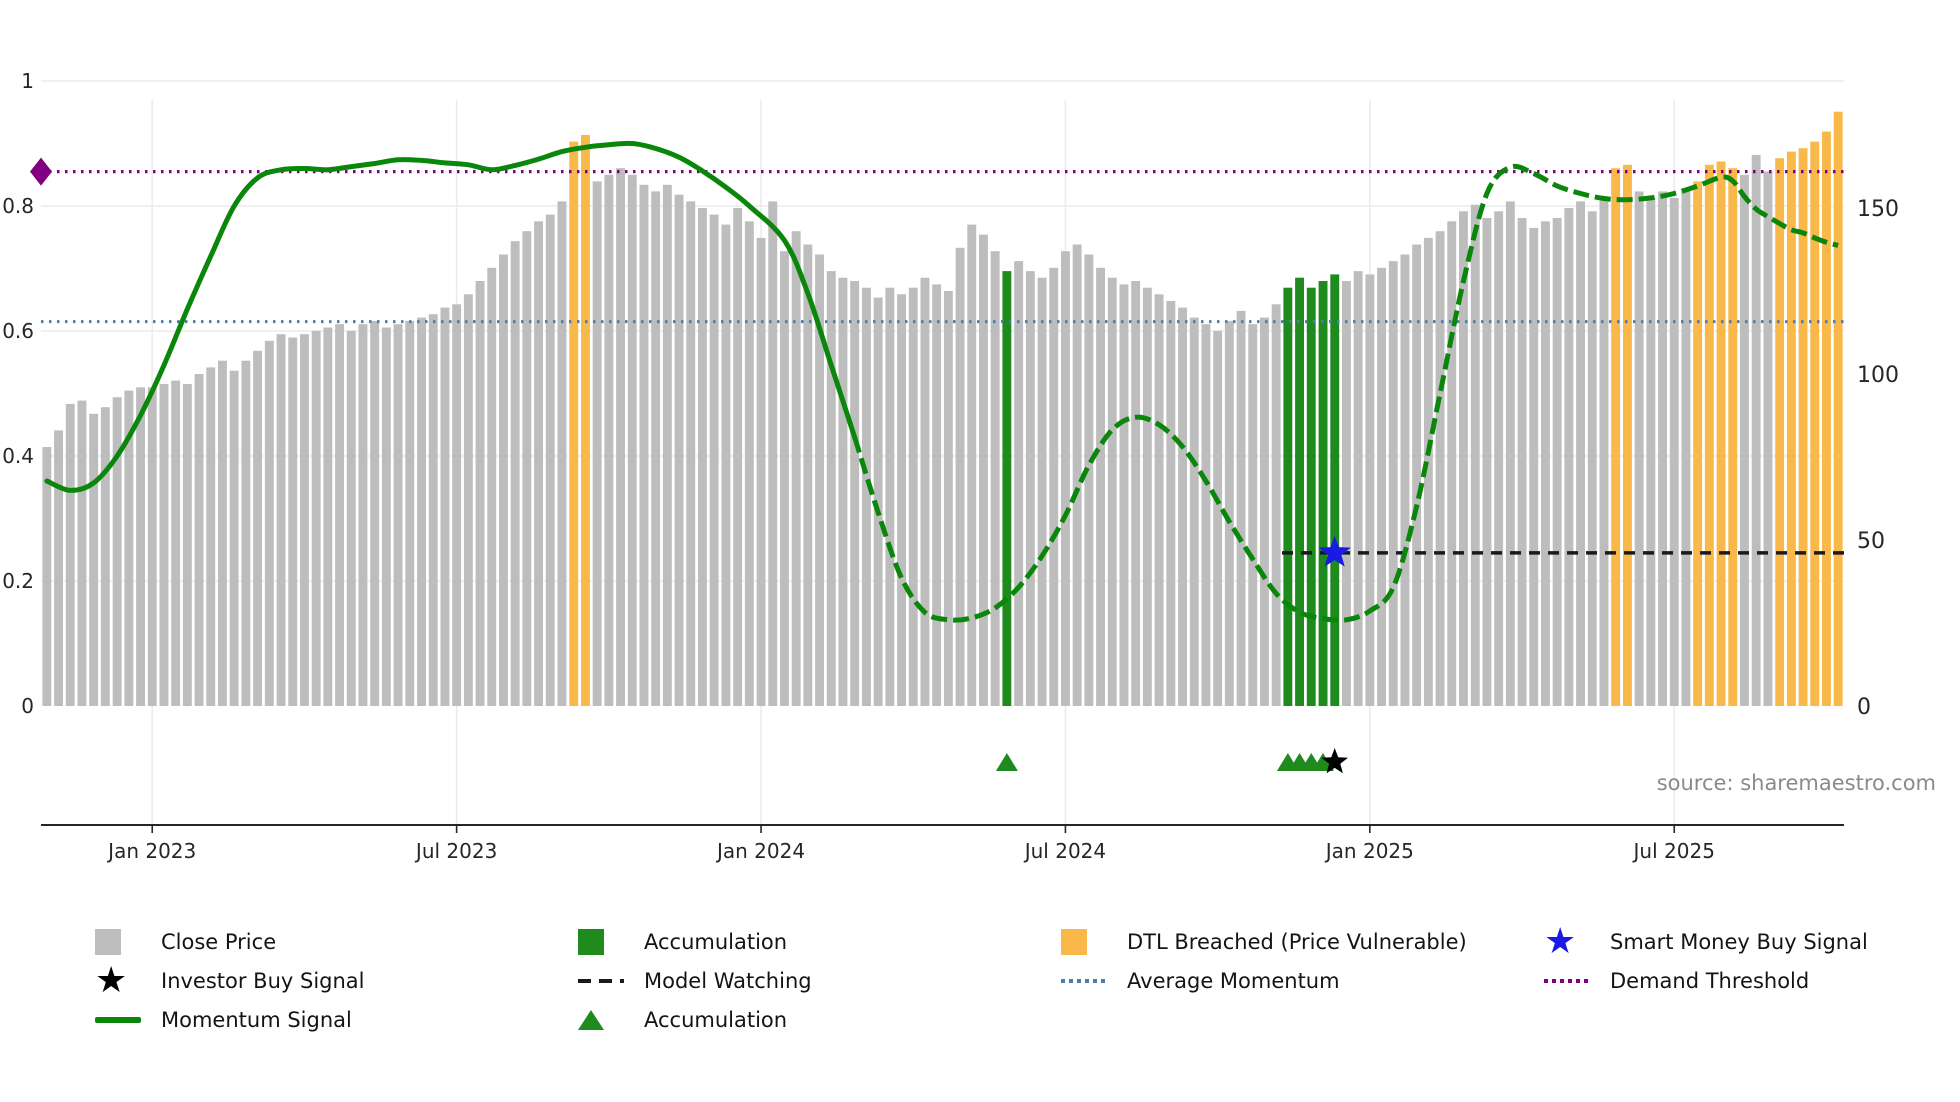 Image resolution: width=1960 pixels, height=1102 pixels. What do you see at coordinates (41, 171) in the screenshot?
I see `demand-threshold-marker-icon` at bounding box center [41, 171].